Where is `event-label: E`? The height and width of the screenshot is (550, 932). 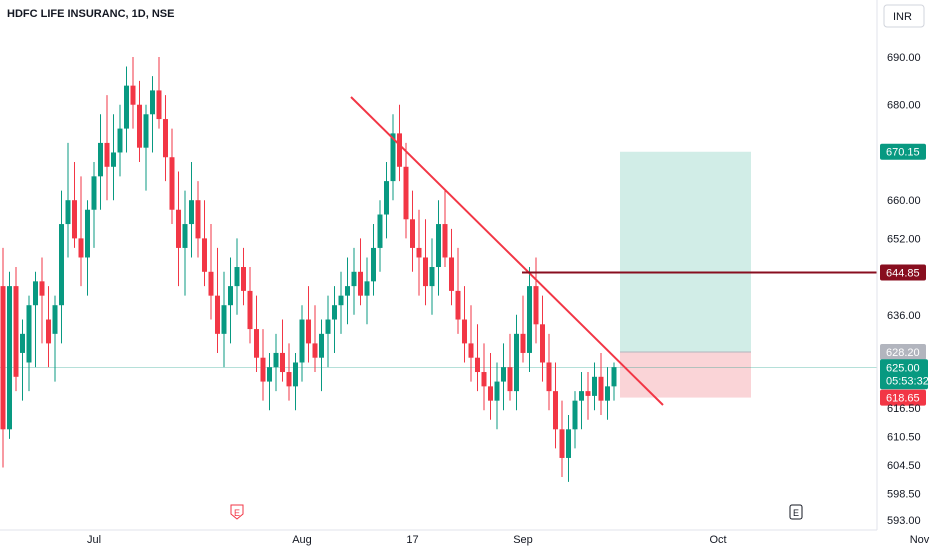 event-label: E is located at coordinates (237, 513).